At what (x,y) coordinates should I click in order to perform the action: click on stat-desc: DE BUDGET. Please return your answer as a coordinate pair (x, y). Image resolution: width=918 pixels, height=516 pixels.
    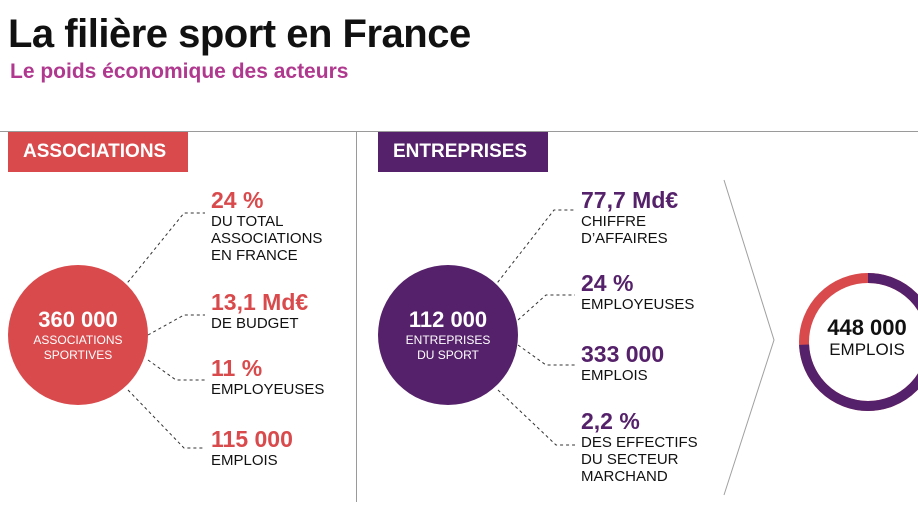
    Looking at the image, I should click on (255, 323).